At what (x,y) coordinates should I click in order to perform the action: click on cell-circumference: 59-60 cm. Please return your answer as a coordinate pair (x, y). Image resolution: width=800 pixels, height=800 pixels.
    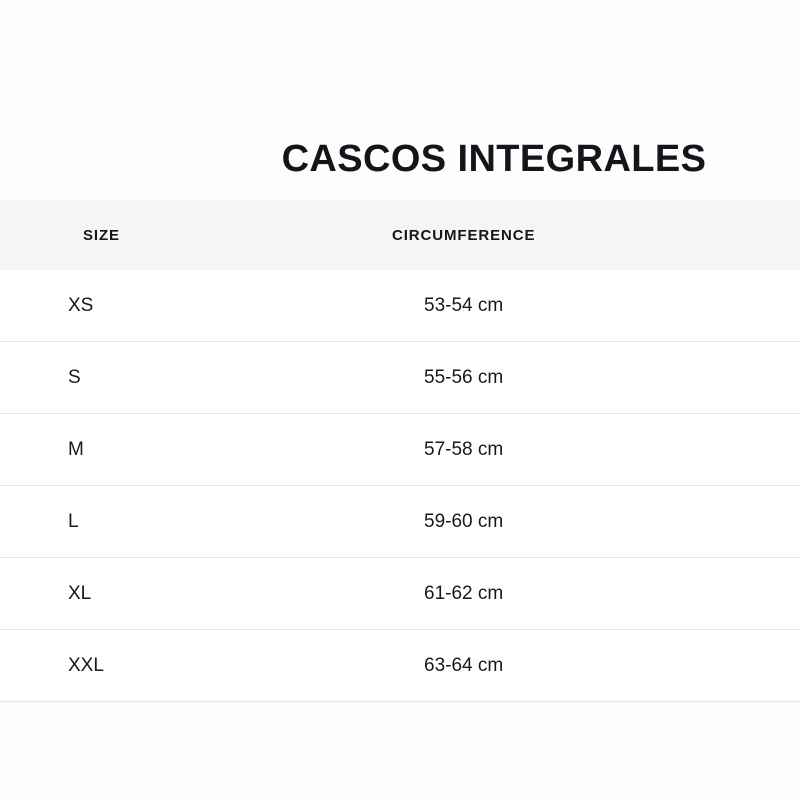
    Looking at the image, I should click on (565, 521).